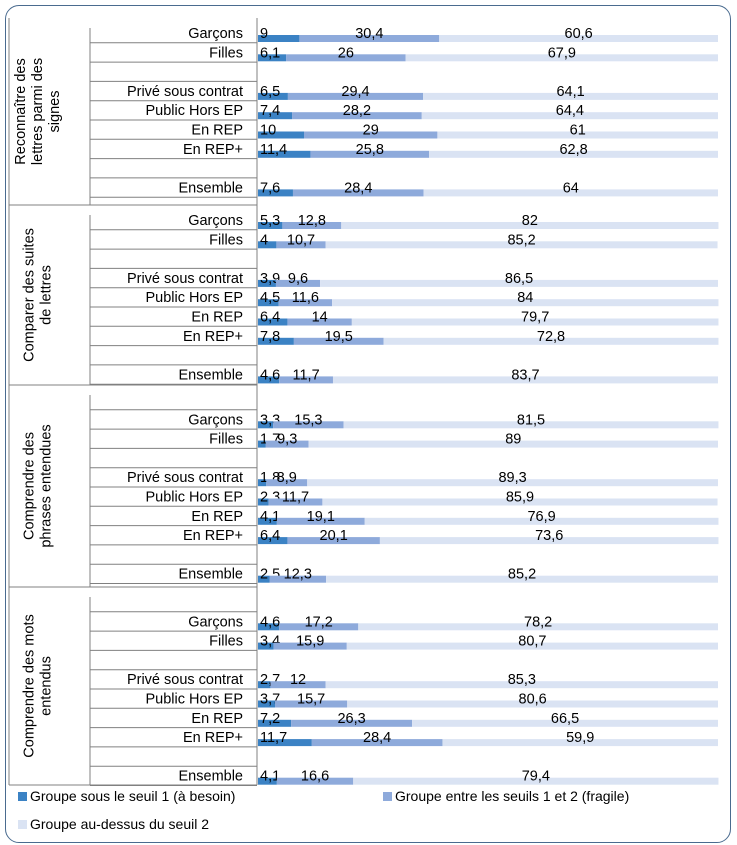 This screenshot has height=845, width=737. I want to click on data-label: 86,5, so click(519, 279).